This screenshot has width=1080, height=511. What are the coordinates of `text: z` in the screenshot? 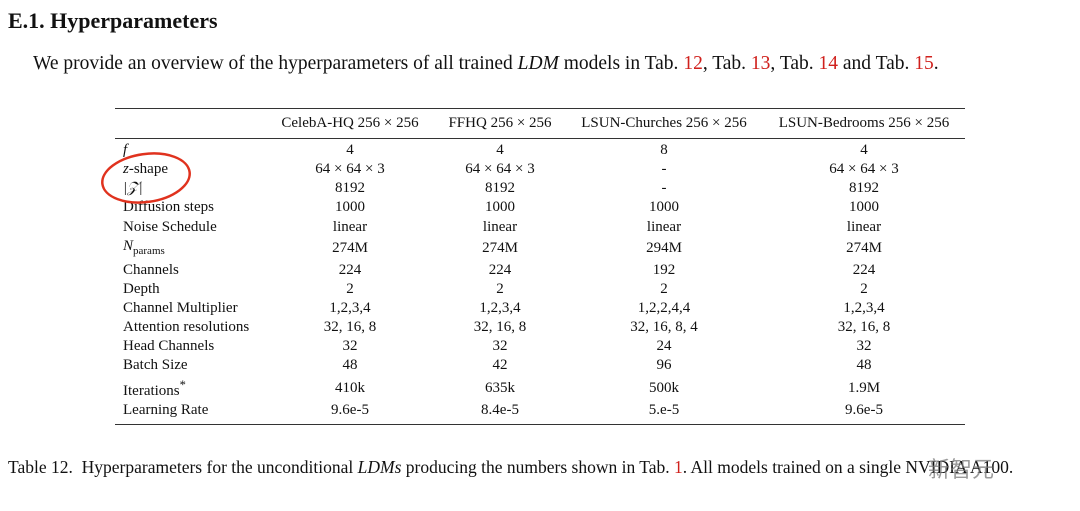 It's located at (126, 169).